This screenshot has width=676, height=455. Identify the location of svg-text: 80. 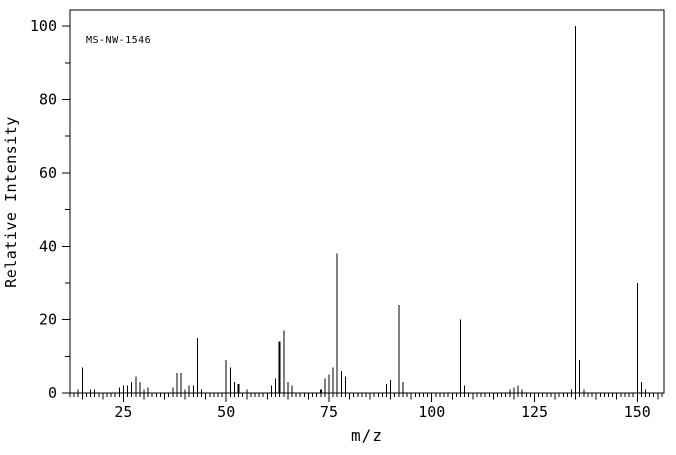
(48, 100).